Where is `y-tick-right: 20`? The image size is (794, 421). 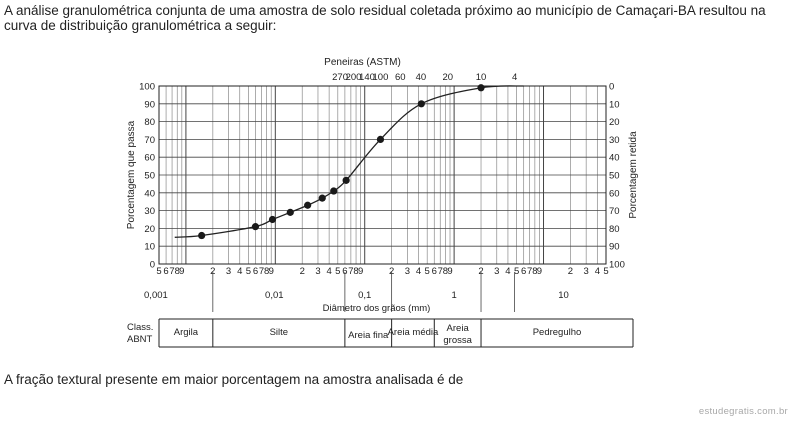
y-tick-right: 20 is located at coordinates (614, 122).